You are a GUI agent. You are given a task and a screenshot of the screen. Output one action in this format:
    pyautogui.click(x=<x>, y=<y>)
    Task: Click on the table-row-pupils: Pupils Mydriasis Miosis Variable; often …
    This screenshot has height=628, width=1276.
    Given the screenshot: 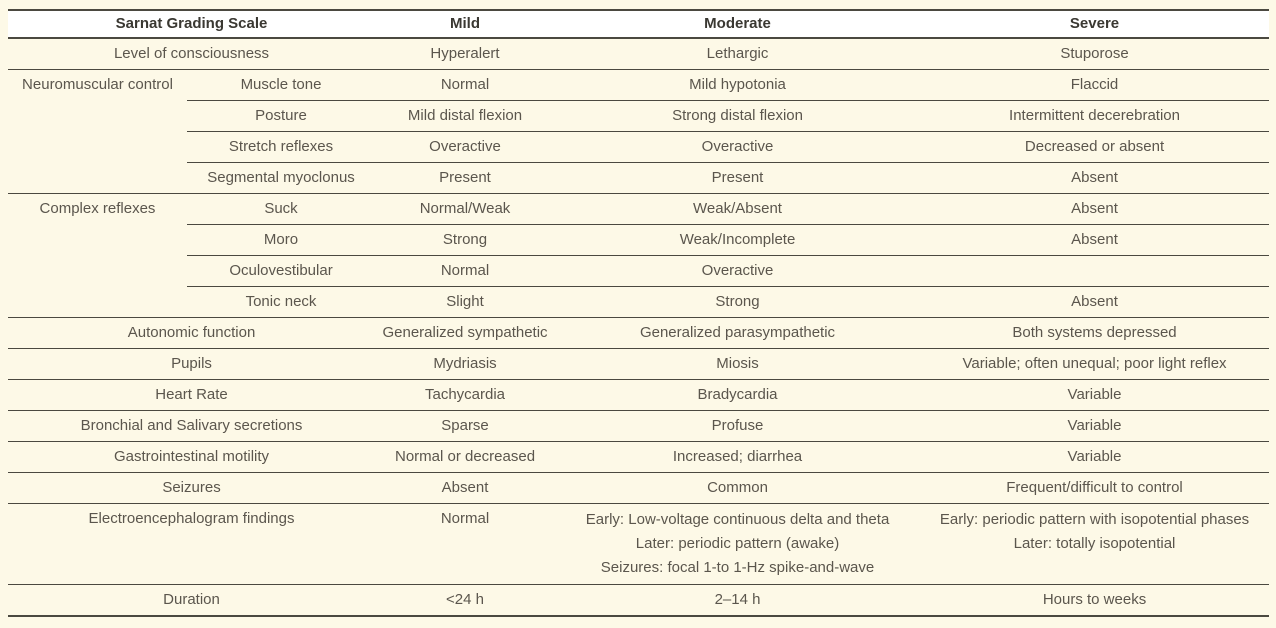 What is the action you would take?
    pyautogui.click(x=639, y=364)
    